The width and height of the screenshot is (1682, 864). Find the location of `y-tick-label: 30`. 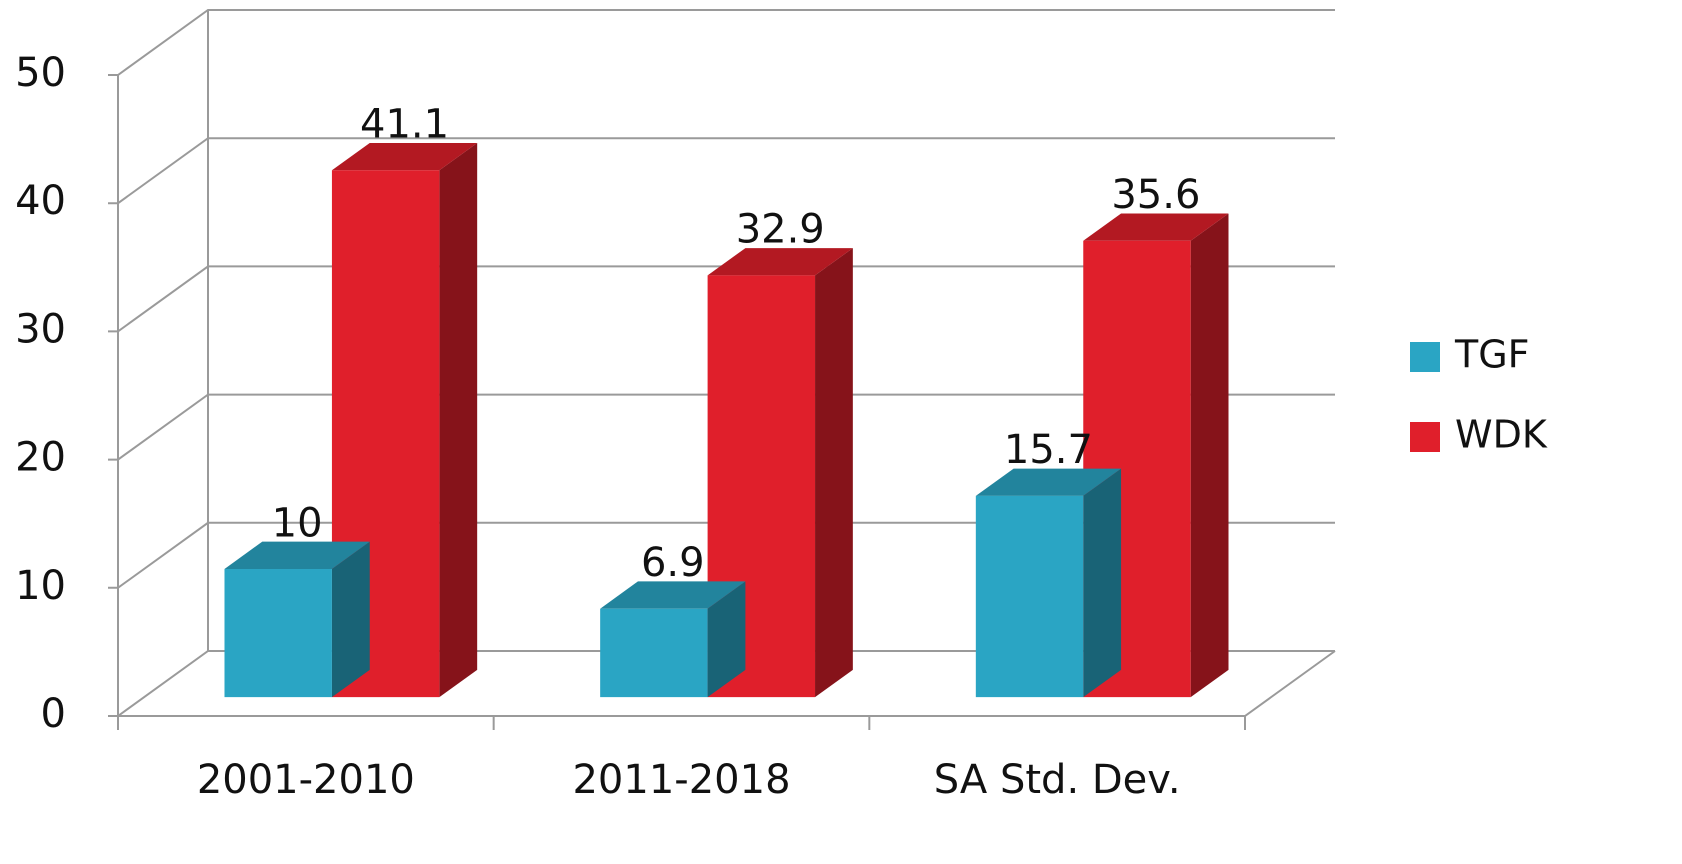

y-tick-label: 30 is located at coordinates (40, 329).